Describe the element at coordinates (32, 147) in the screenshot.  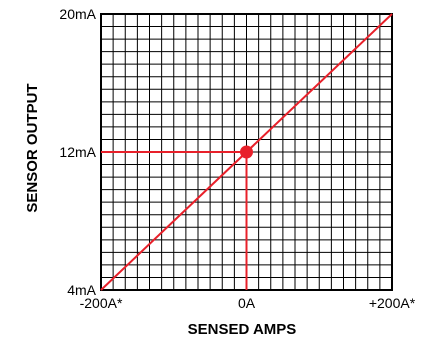
I see `y-axis-title: SENSOR OUTPUT` at that location.